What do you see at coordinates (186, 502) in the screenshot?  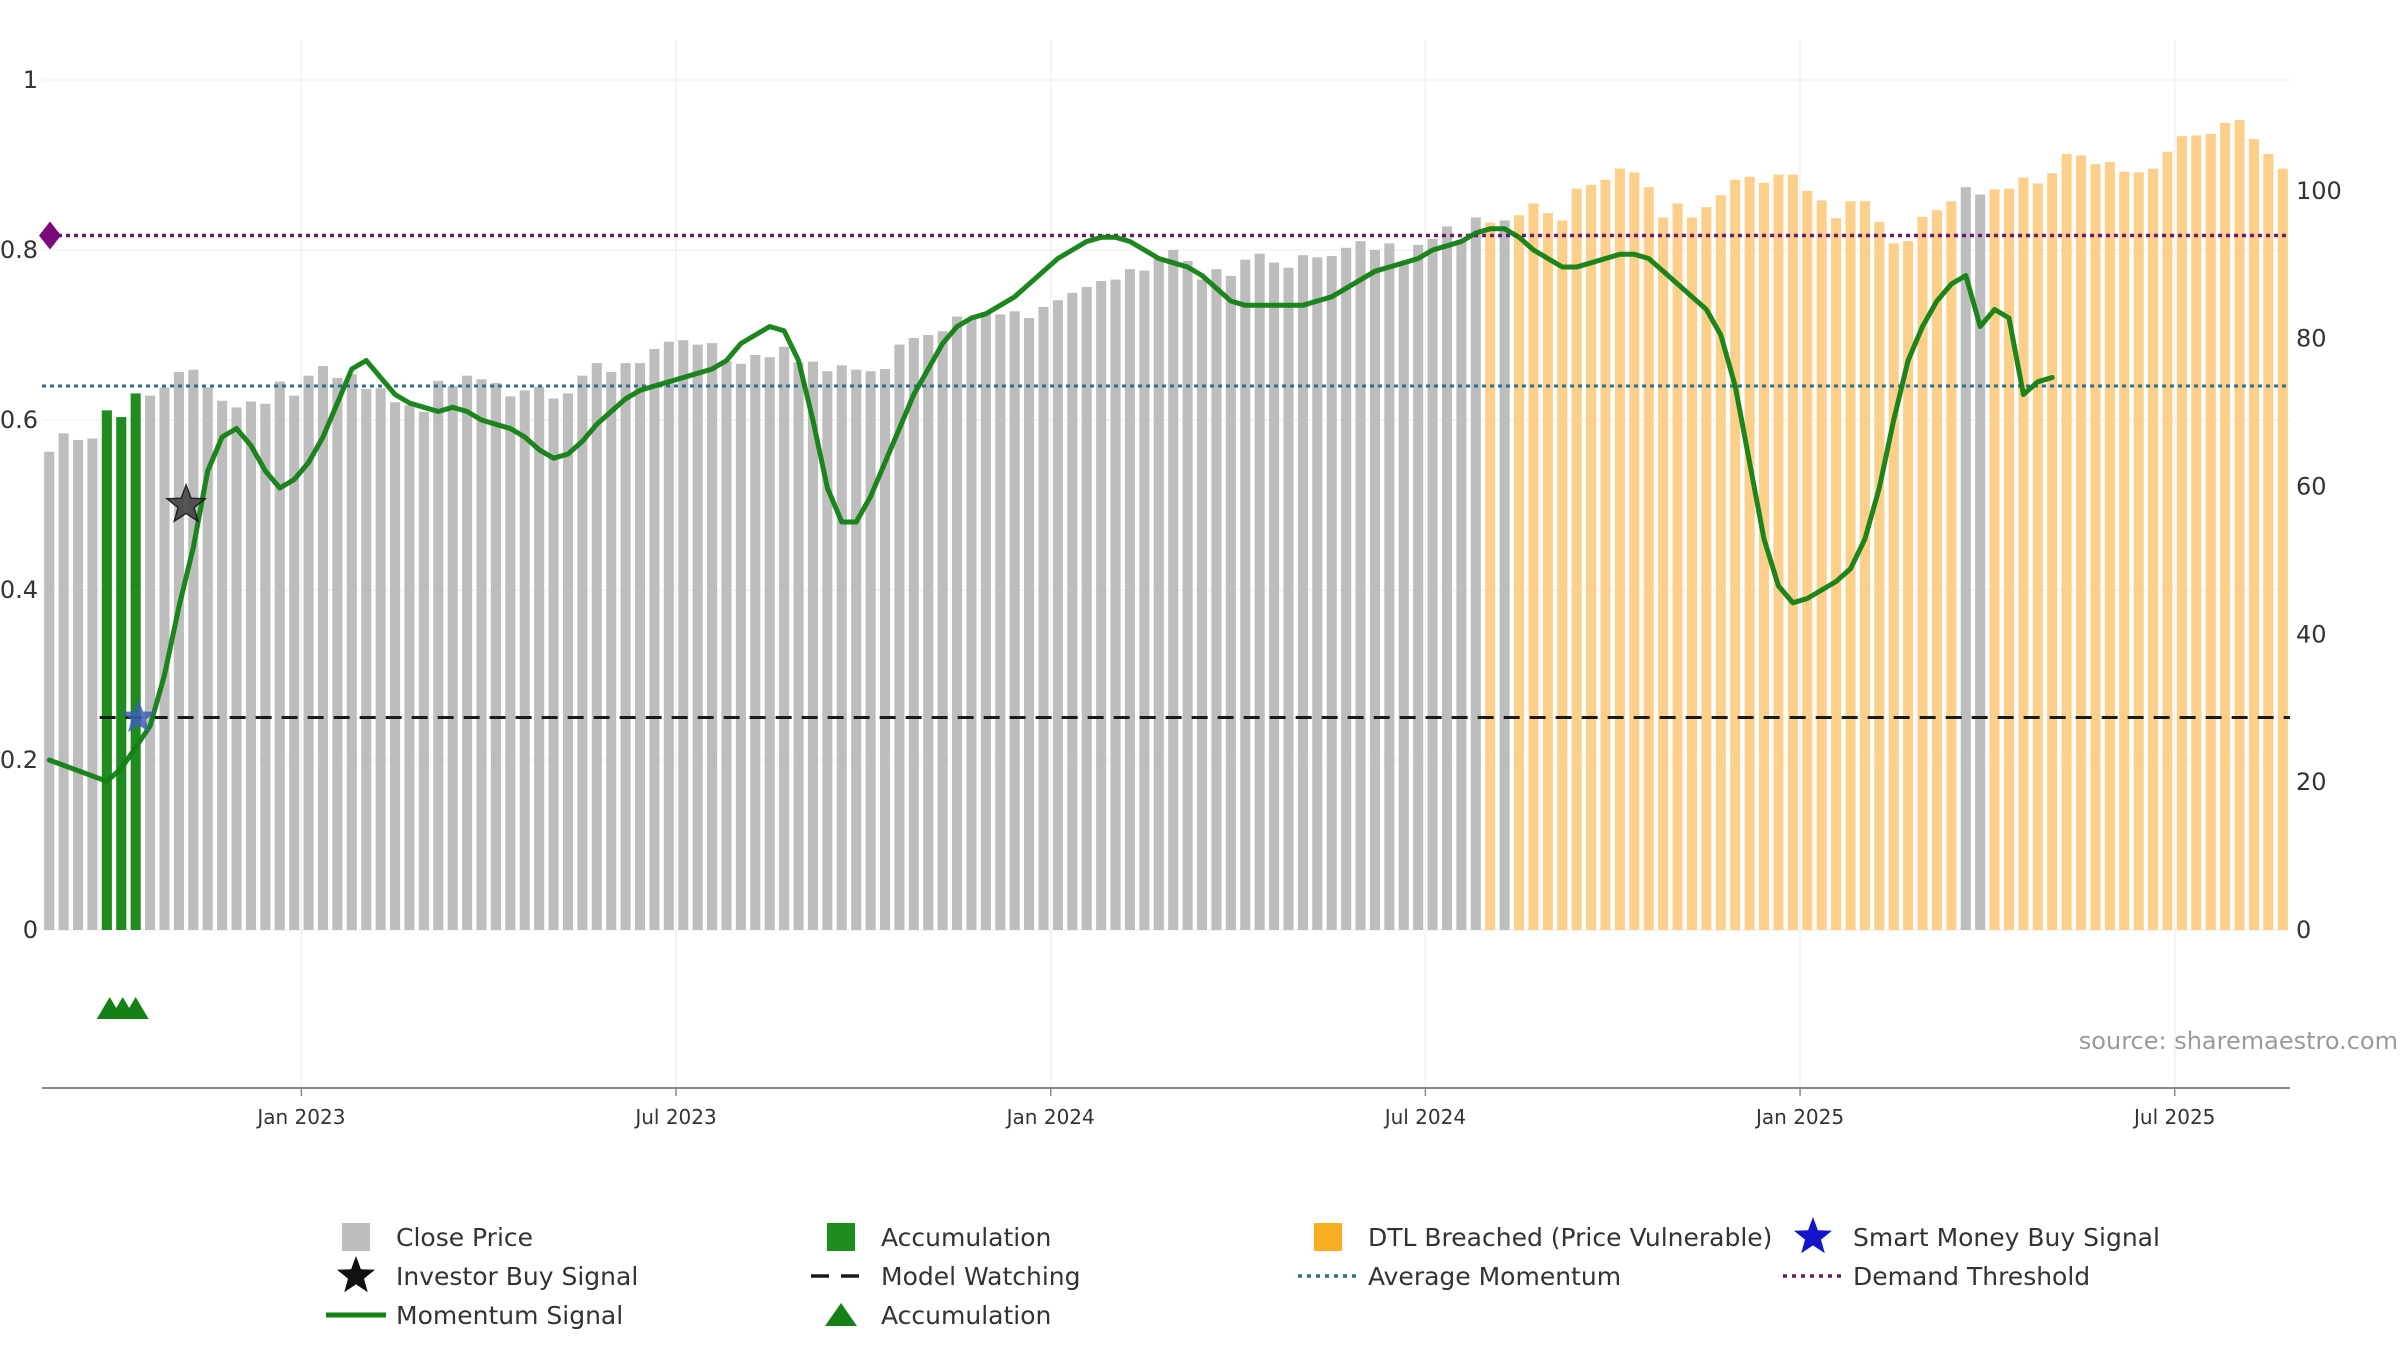 I see `investor-buy-signal-marker` at bounding box center [186, 502].